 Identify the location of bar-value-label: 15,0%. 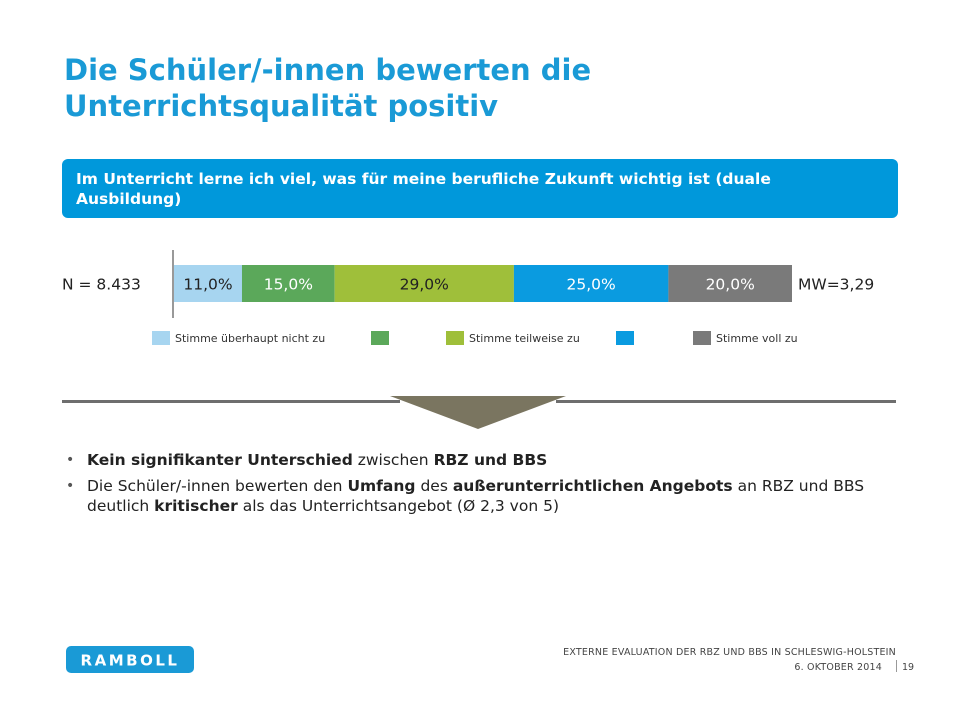
(288, 285).